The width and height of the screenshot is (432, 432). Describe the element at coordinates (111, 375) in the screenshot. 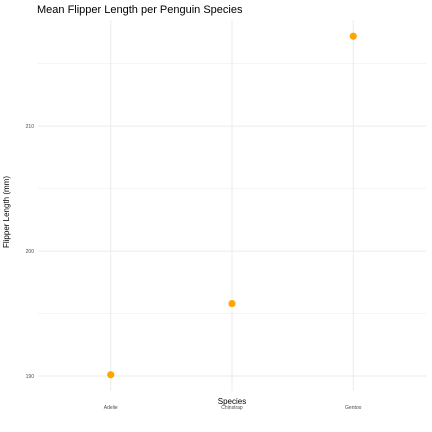

I see `data-point-adelie` at that location.